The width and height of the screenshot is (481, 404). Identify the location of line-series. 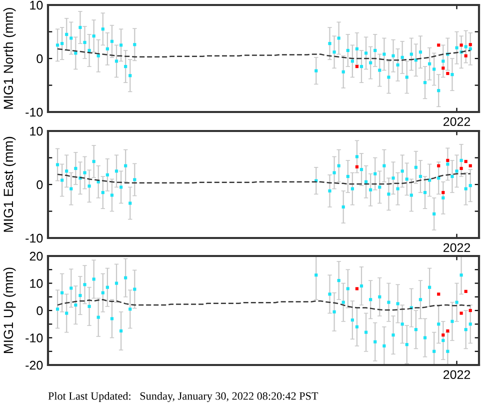
(264, 304).